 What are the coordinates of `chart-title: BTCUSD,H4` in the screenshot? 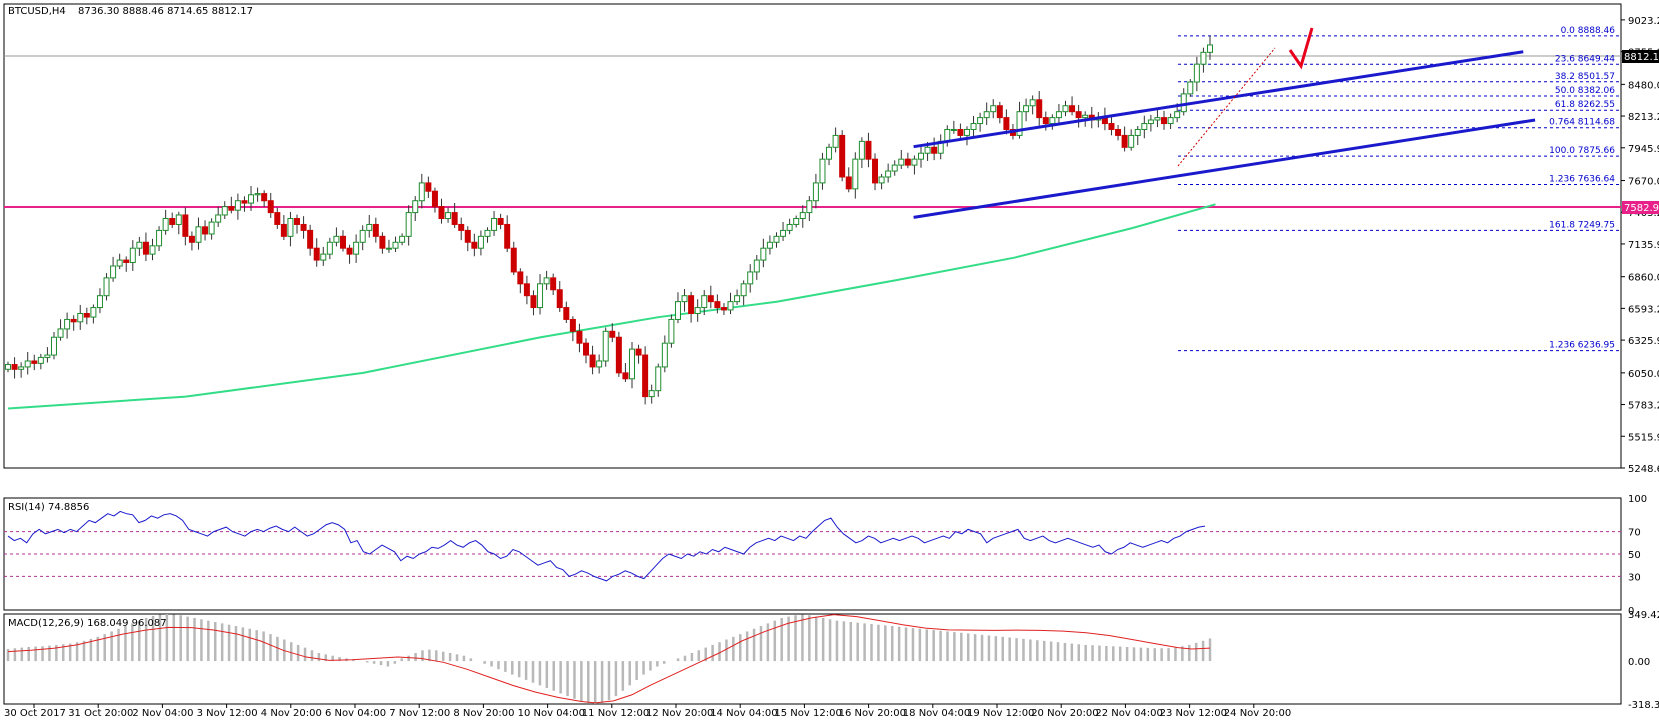 It's located at (37, 11).